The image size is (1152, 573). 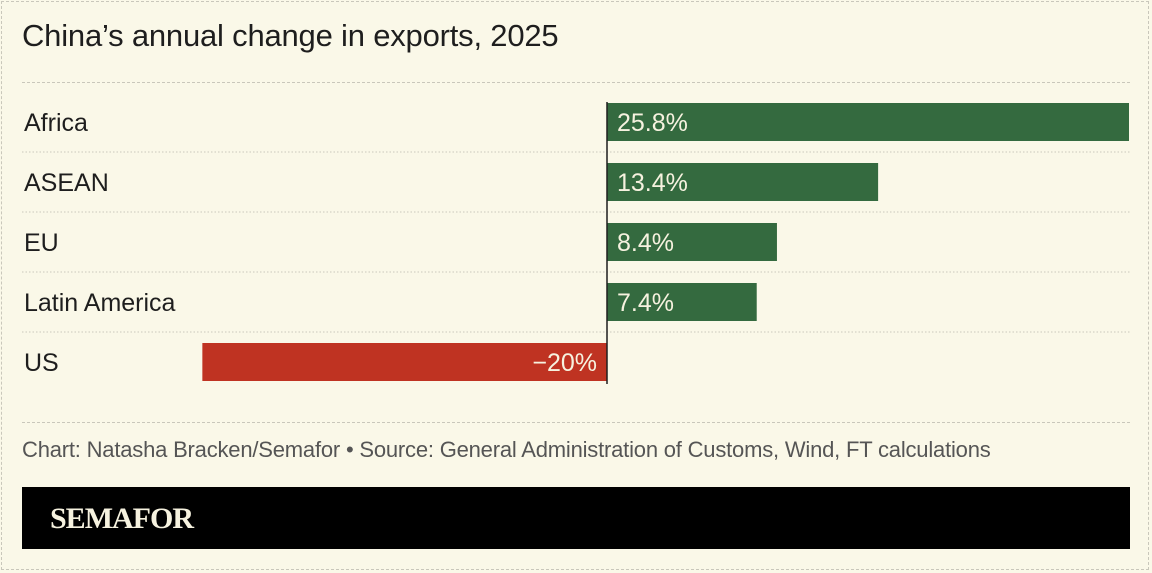 What do you see at coordinates (41, 243) in the screenshot?
I see `category-label: EU` at bounding box center [41, 243].